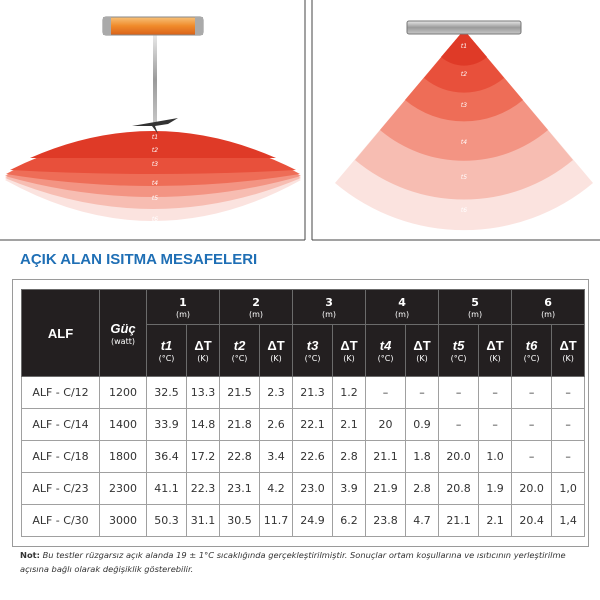 Image resolution: width=600 pixels, height=600 pixels. I want to click on zone-label: t2, so click(464, 74).